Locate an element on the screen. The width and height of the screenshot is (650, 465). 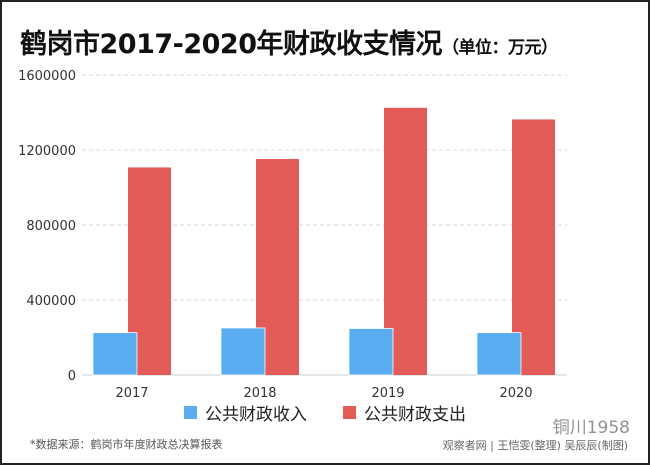
y-tick-label: 400000 is located at coordinates (51, 301).